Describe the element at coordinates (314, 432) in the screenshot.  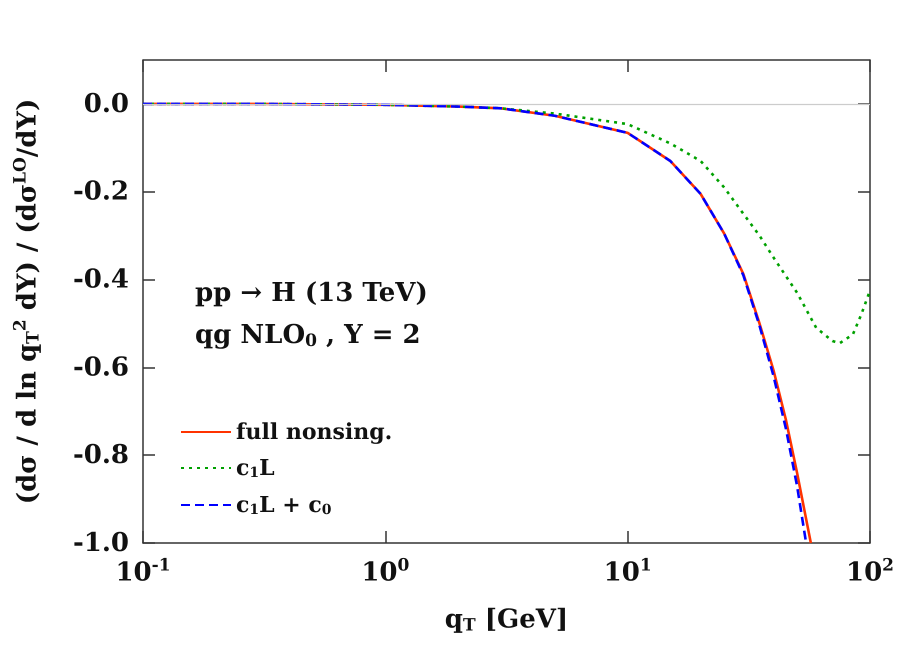
I see `legend-label: full nonsing.` at that location.